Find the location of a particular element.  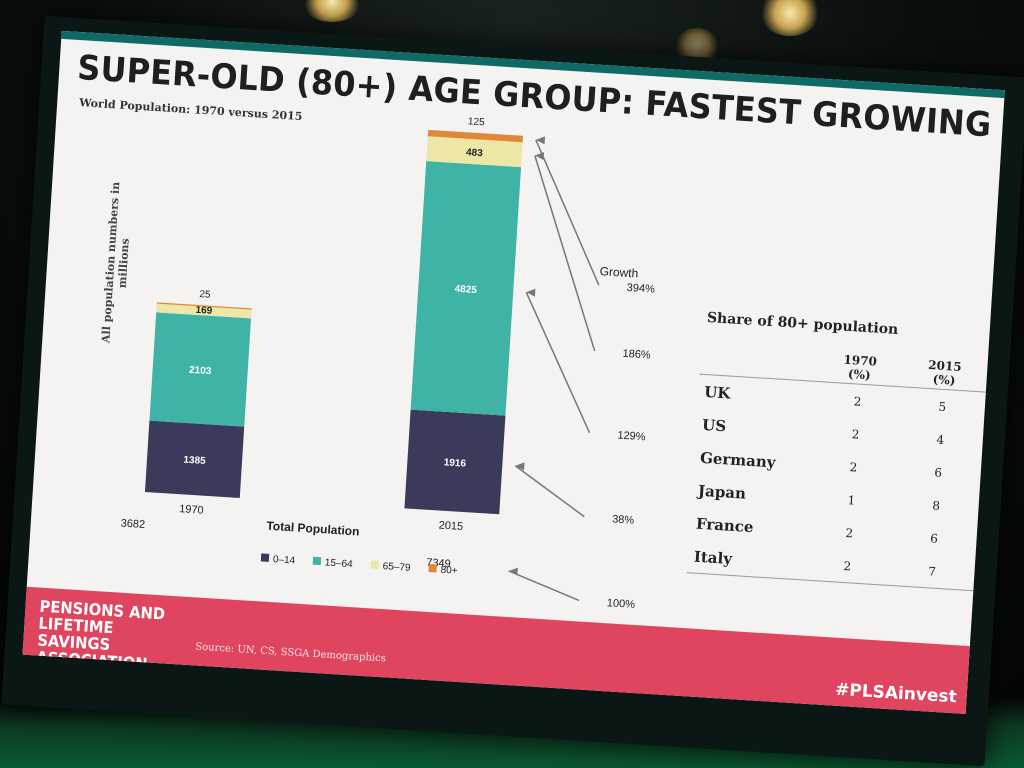

header-1970: 1970 (%) is located at coordinates (860, 367).